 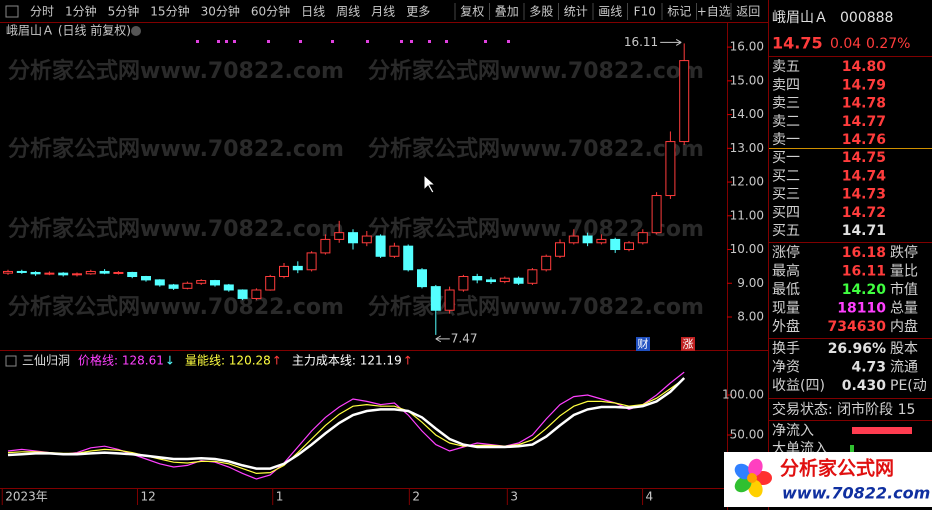 I want to click on indicator-title: 三仙归洞, so click(x=46, y=361).